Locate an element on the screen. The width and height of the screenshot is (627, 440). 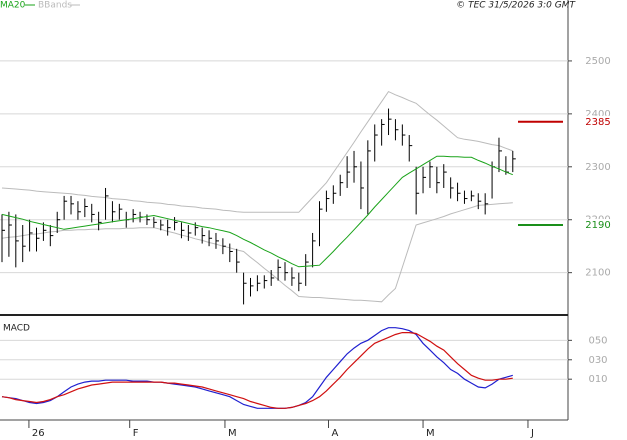
y-tick-label: 030 is located at coordinates (597, 360).